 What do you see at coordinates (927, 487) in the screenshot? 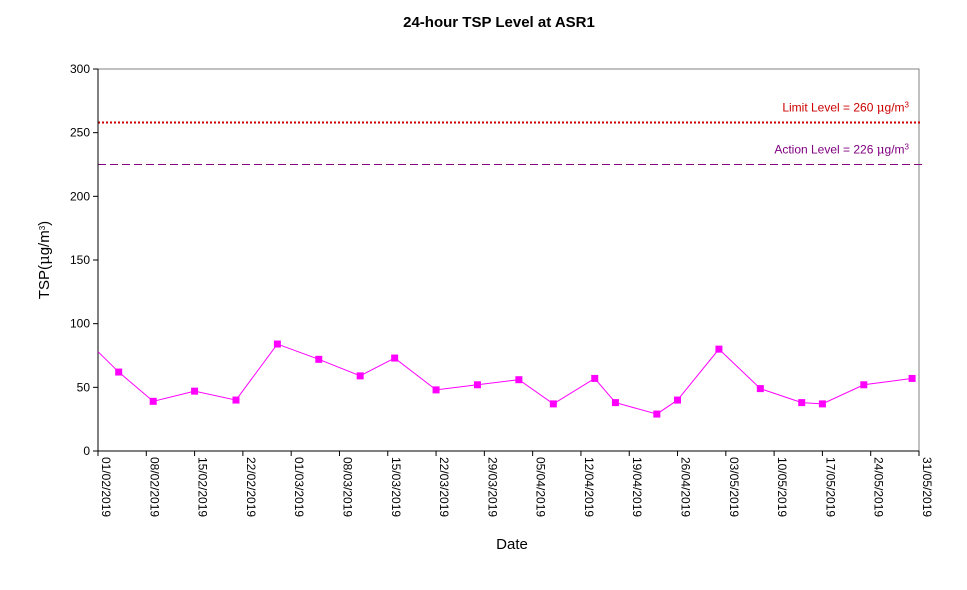
I see `x-tick-label: 31/05/2019` at bounding box center [927, 487].